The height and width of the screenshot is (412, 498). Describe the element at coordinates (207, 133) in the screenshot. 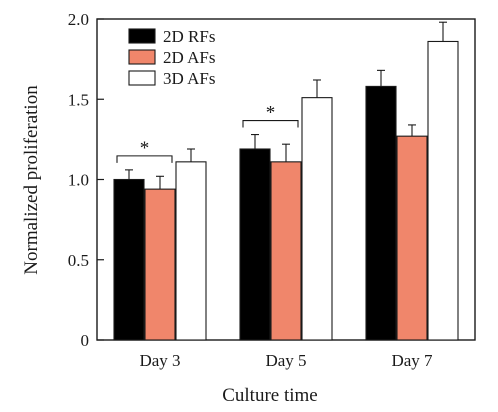

I see `significance-annotations: **` at that location.